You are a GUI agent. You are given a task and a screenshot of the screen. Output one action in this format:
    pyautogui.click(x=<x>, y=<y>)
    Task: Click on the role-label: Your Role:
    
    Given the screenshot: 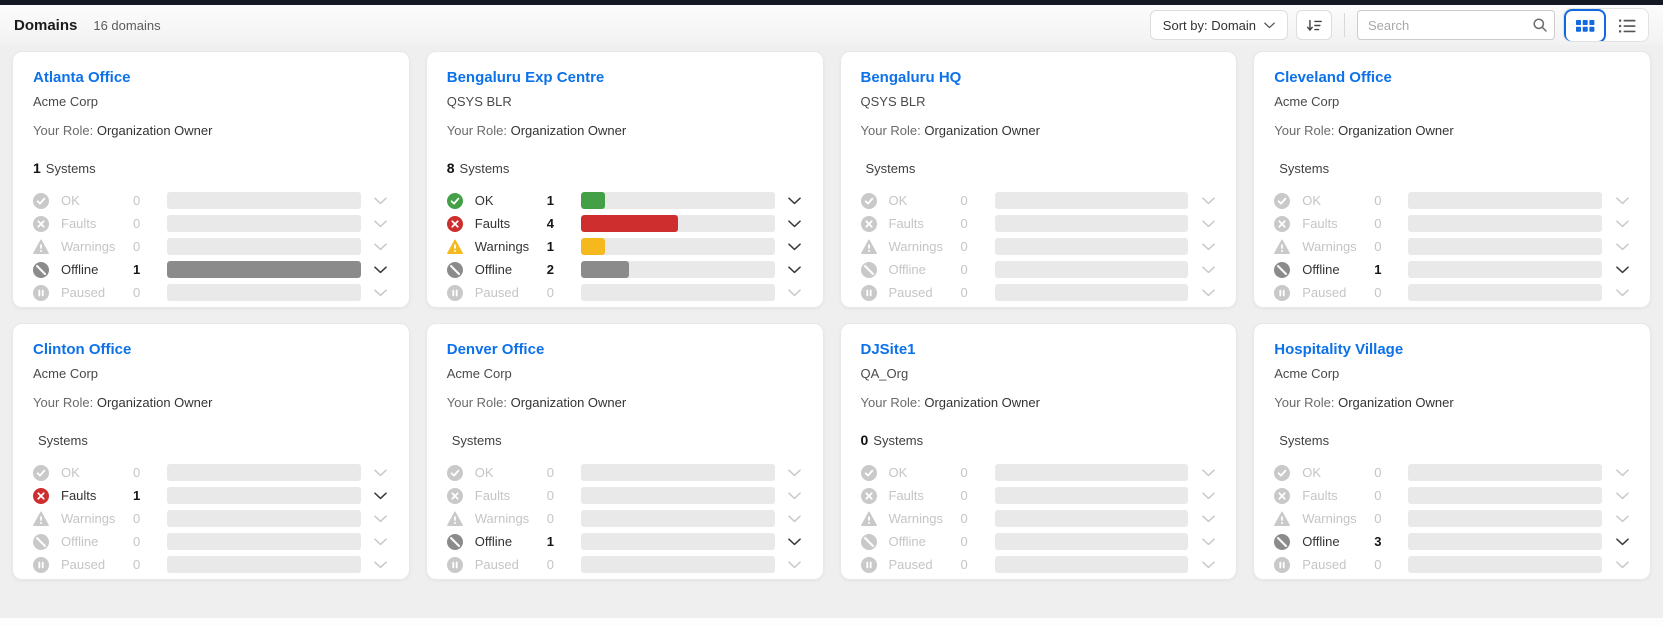 What is the action you would take?
    pyautogui.click(x=476, y=130)
    